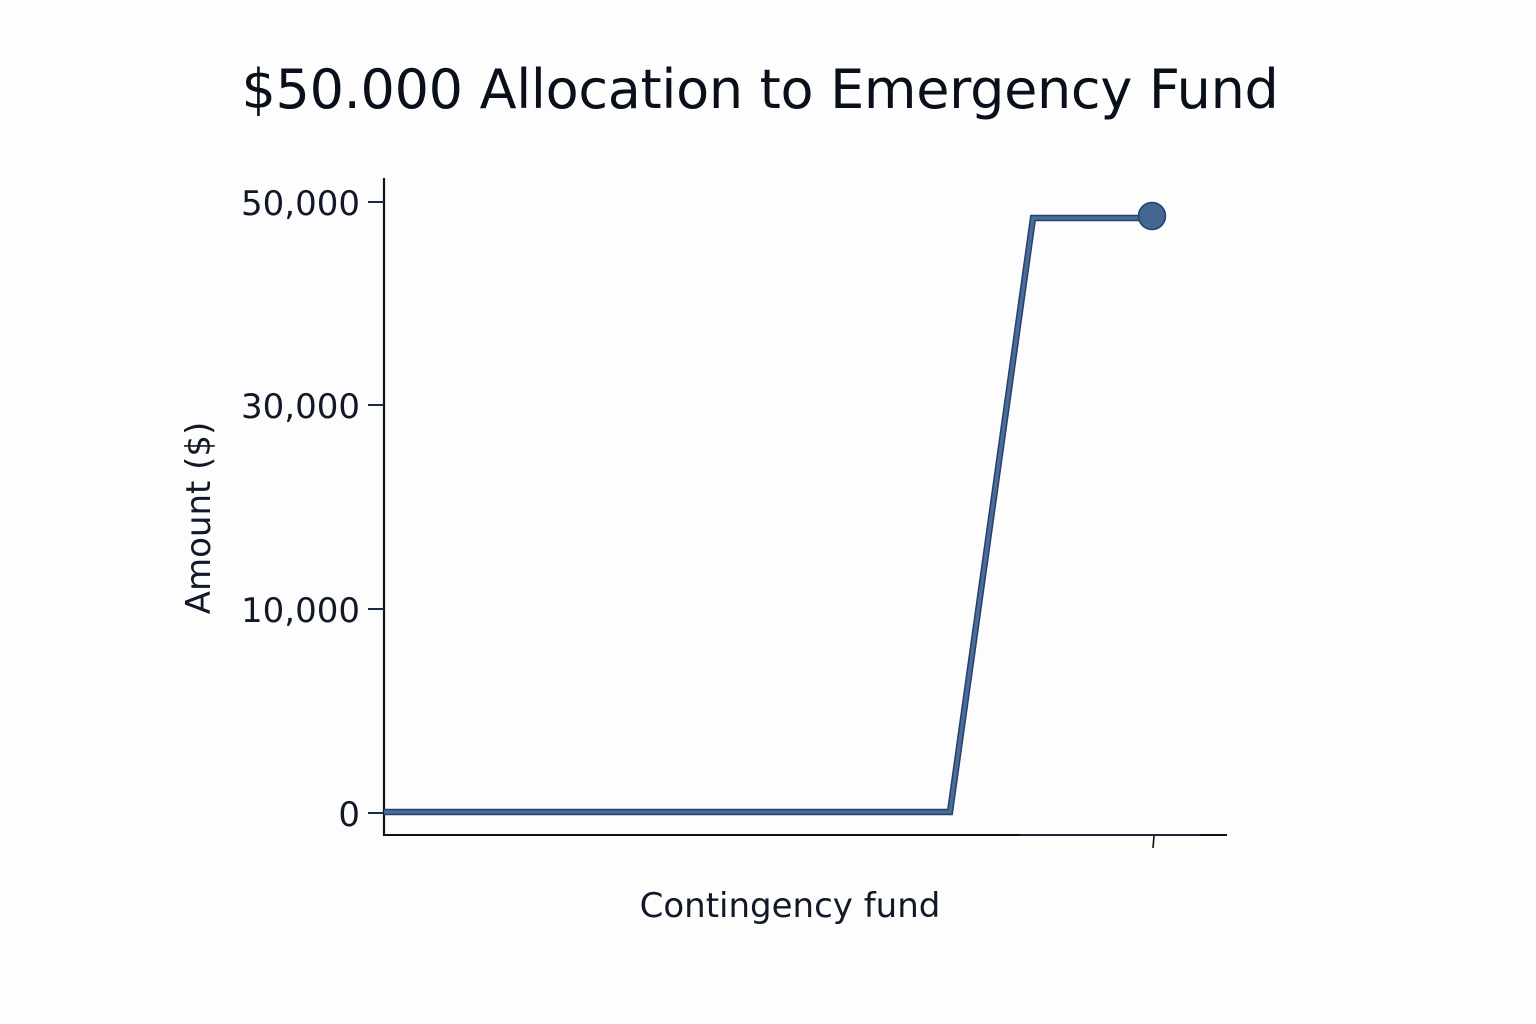  What do you see at coordinates (760, 89) in the screenshot?
I see `chart-title: $50.000 Allocation to Emergency Fund` at bounding box center [760, 89].